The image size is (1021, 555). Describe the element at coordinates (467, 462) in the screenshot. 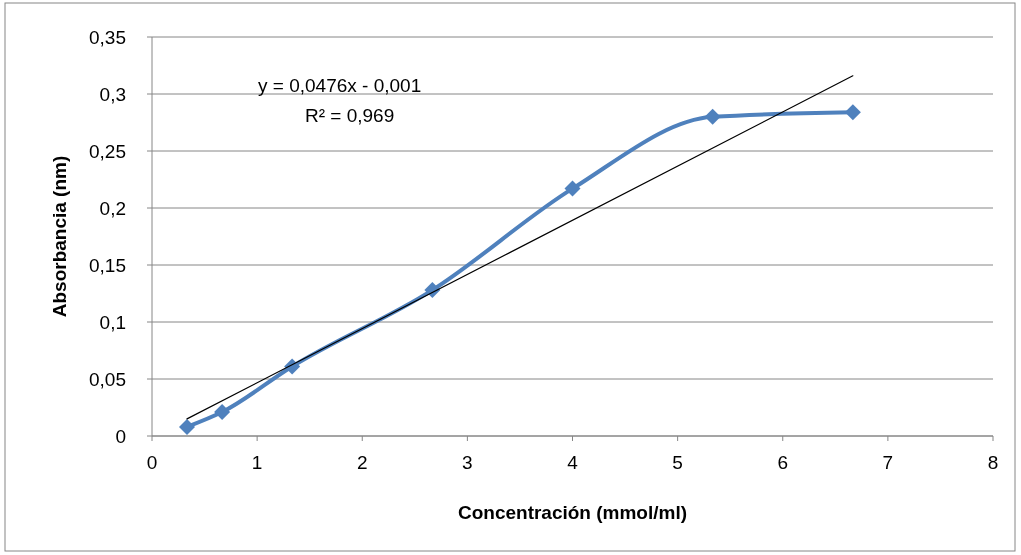

I see `x-tick-label: 3` at that location.